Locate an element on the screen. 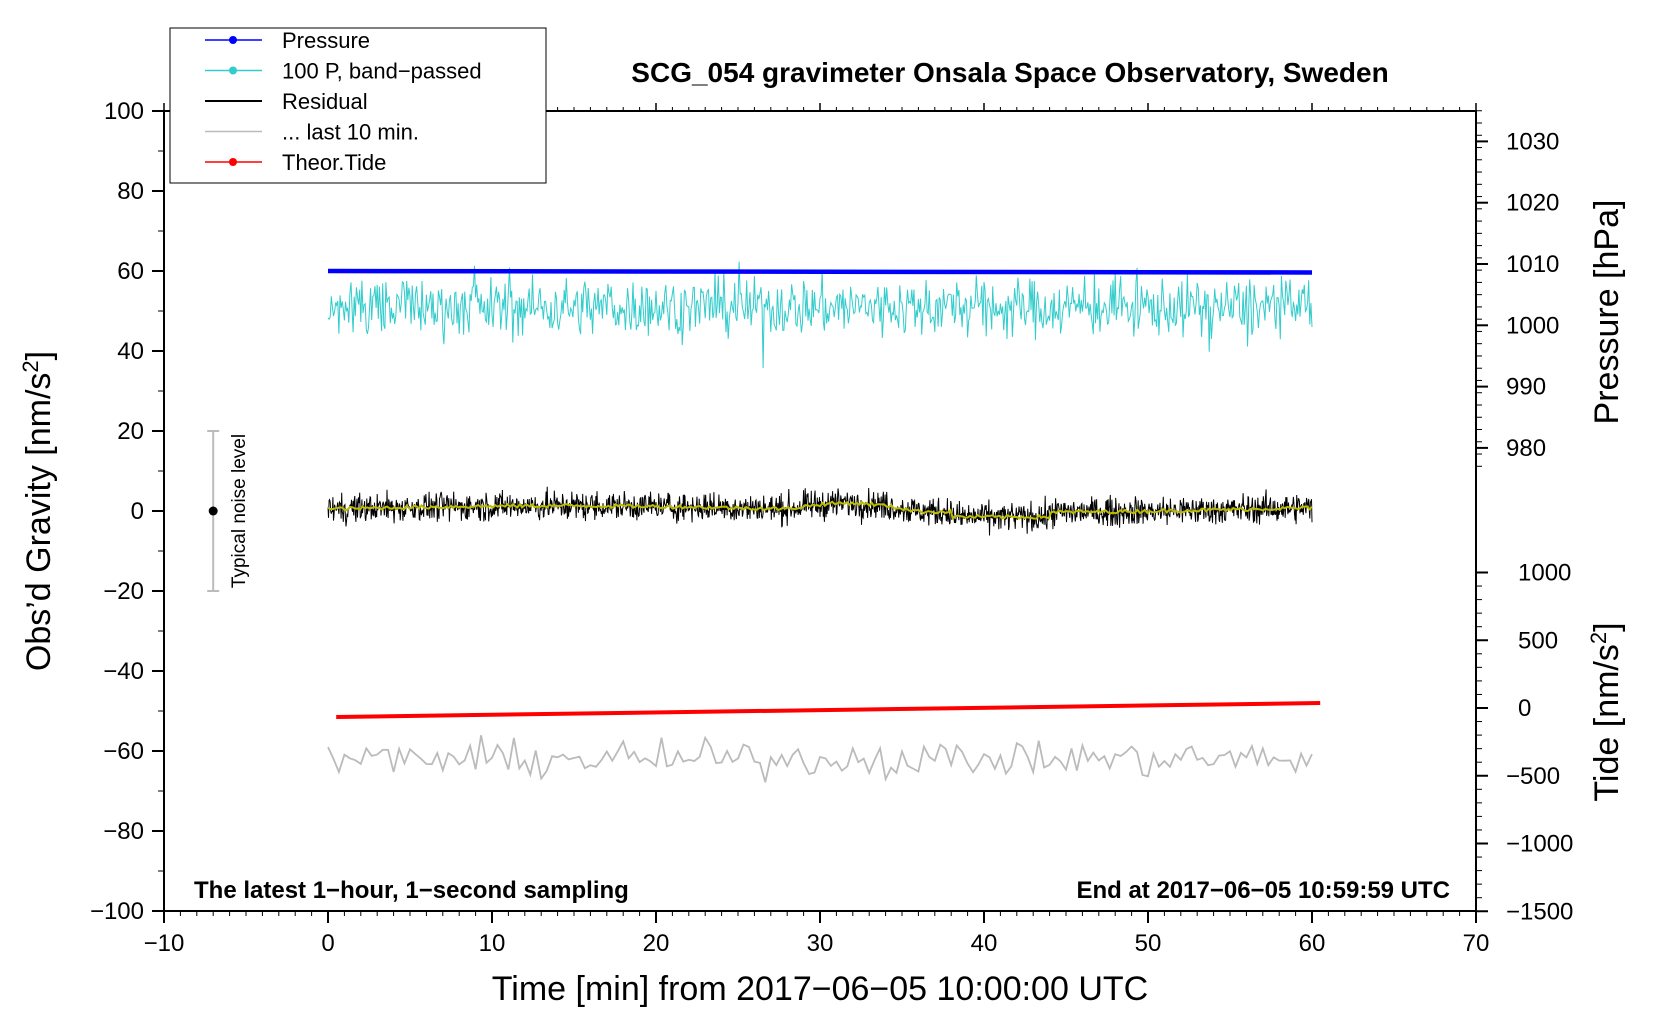 This screenshot has width=1660, height=1020. tide-axis: −1500 −1000 −500 0 500 1000 is located at coordinates (1524, 742).